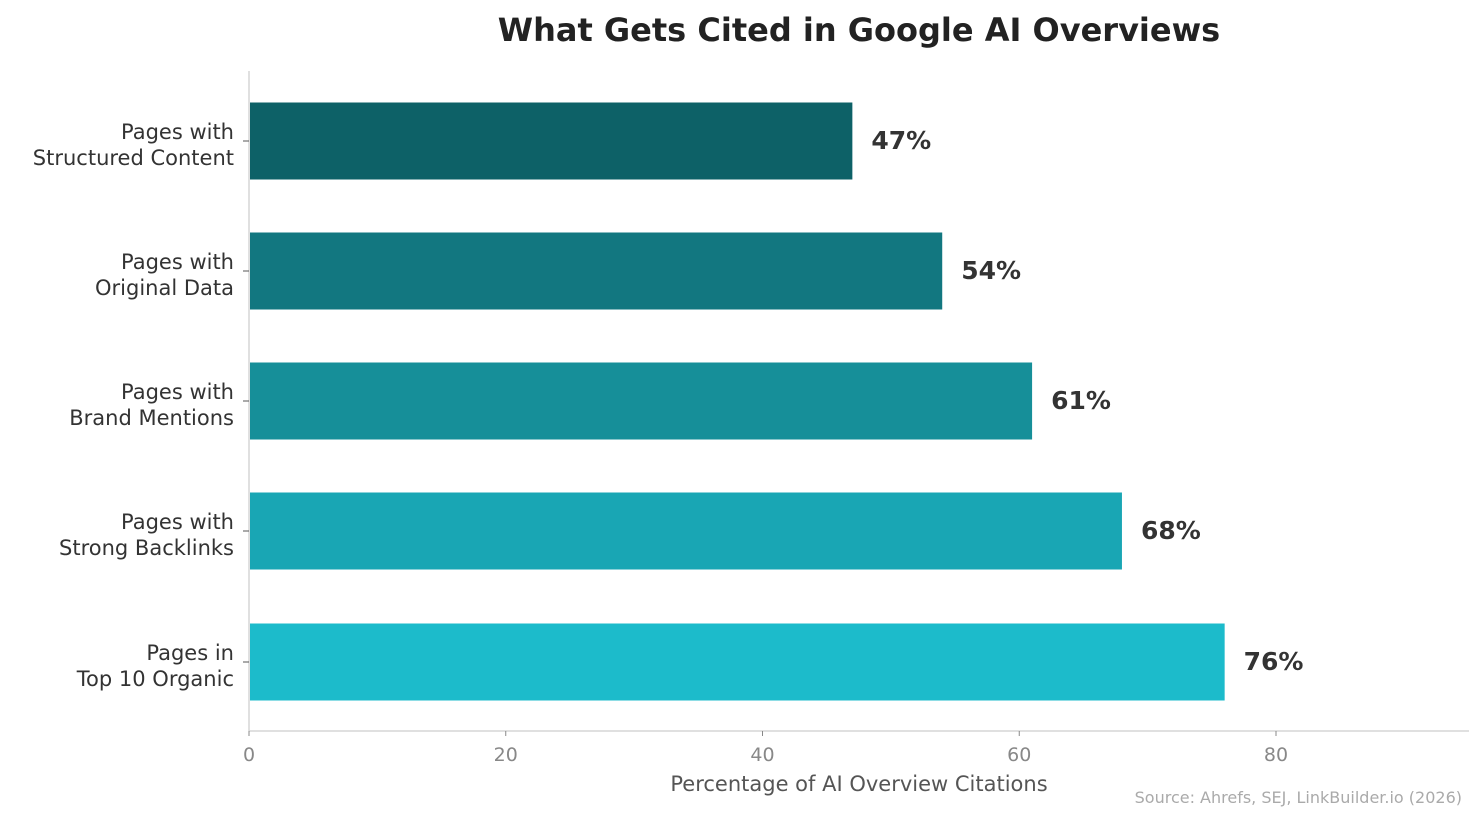 The height and width of the screenshot is (822, 1484). Describe the element at coordinates (133, 145) in the screenshot. I see `category-label: Pages with Structured Content` at that location.